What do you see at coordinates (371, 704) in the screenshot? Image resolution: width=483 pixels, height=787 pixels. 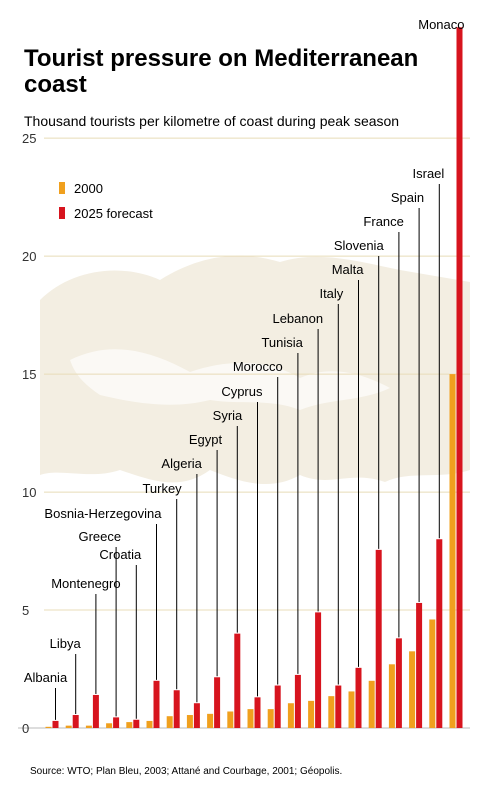 I see `bar-2000-slovenia` at bounding box center [371, 704].